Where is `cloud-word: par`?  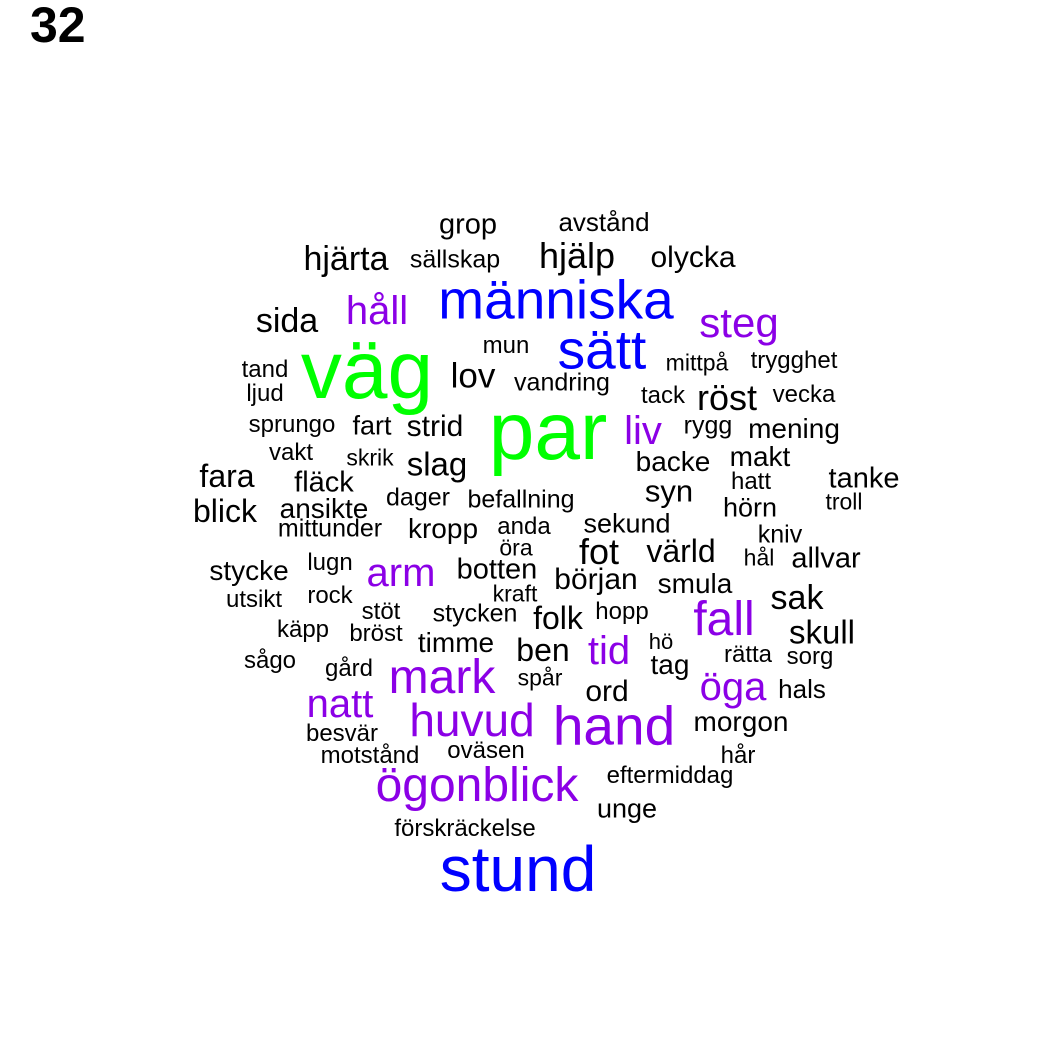 cloud-word: par is located at coordinates (548, 431).